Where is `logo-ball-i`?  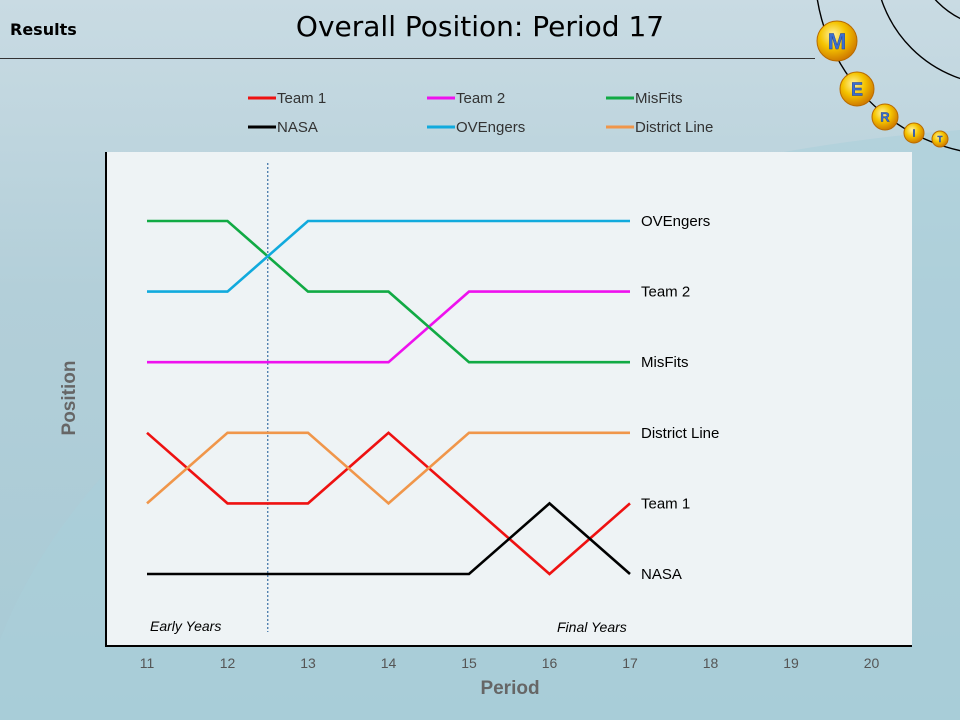 logo-ball-i is located at coordinates (914, 133).